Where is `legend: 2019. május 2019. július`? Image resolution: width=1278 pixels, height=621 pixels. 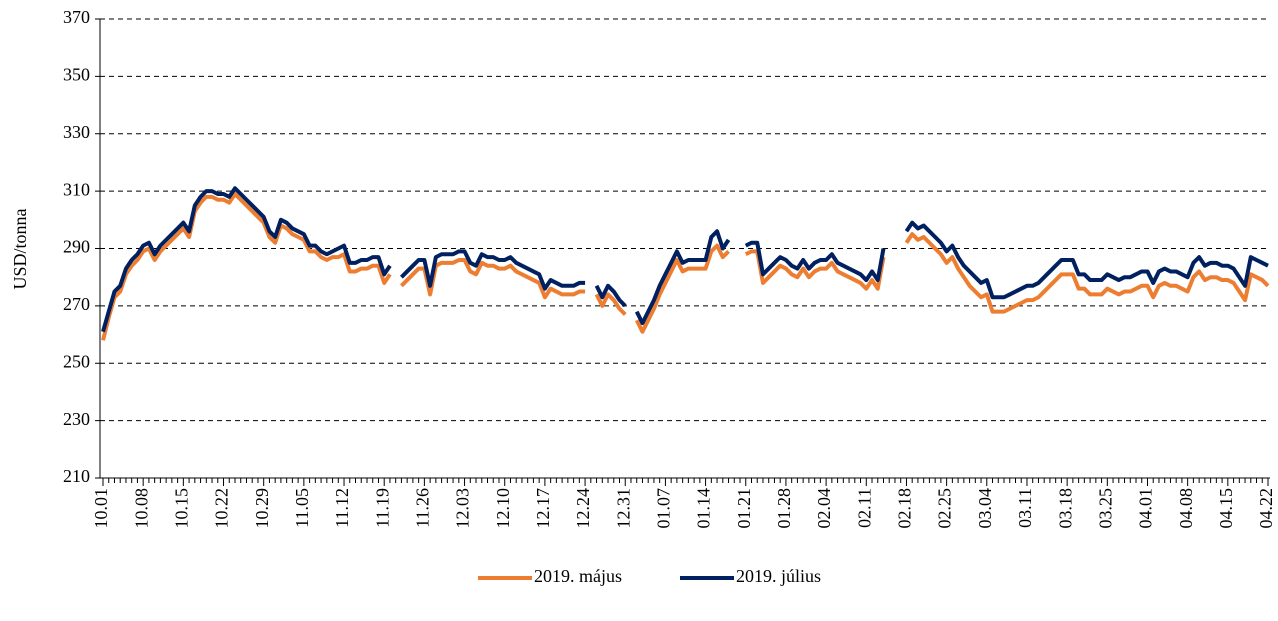
legend: 2019. május 2019. július is located at coordinates (649, 576).